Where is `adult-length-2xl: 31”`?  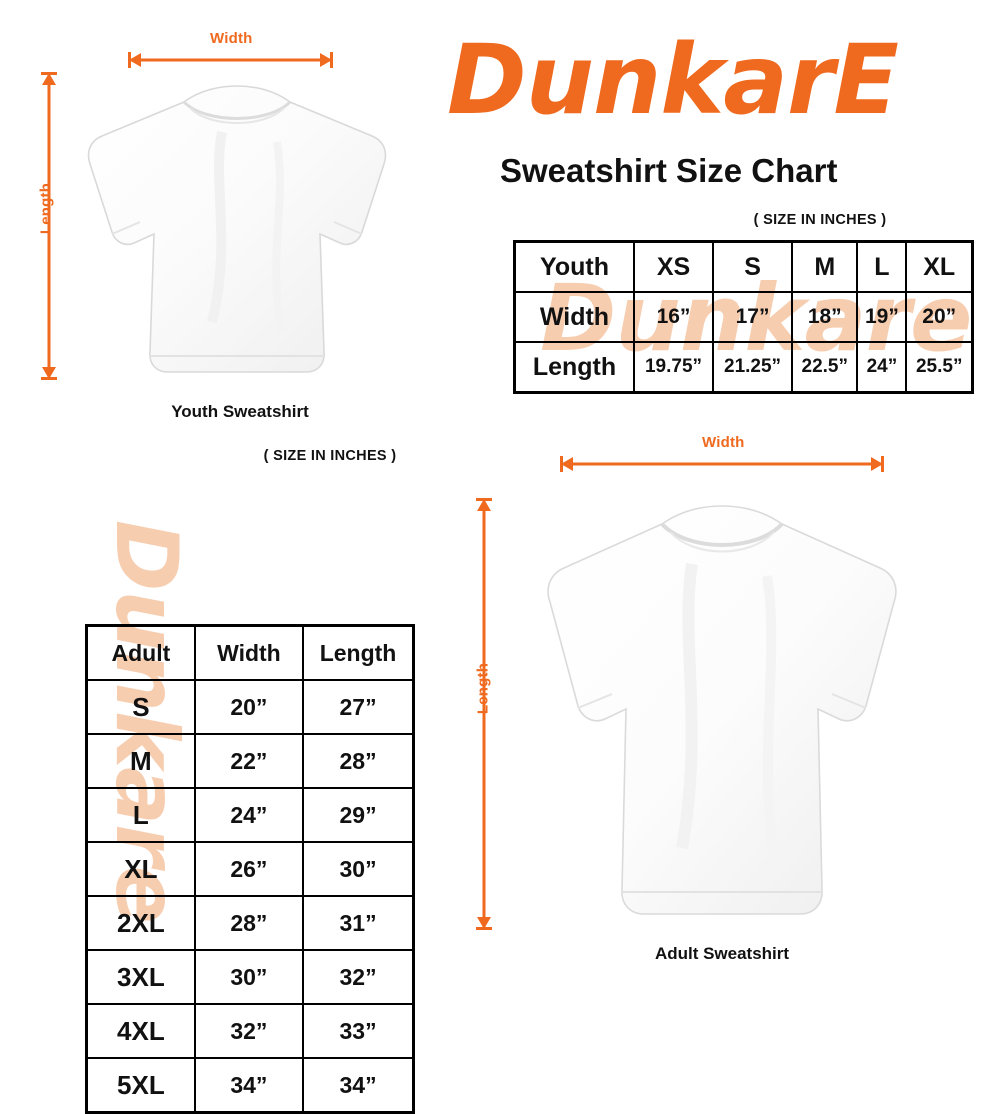
adult-length-2xl: 31” is located at coordinates (358, 923).